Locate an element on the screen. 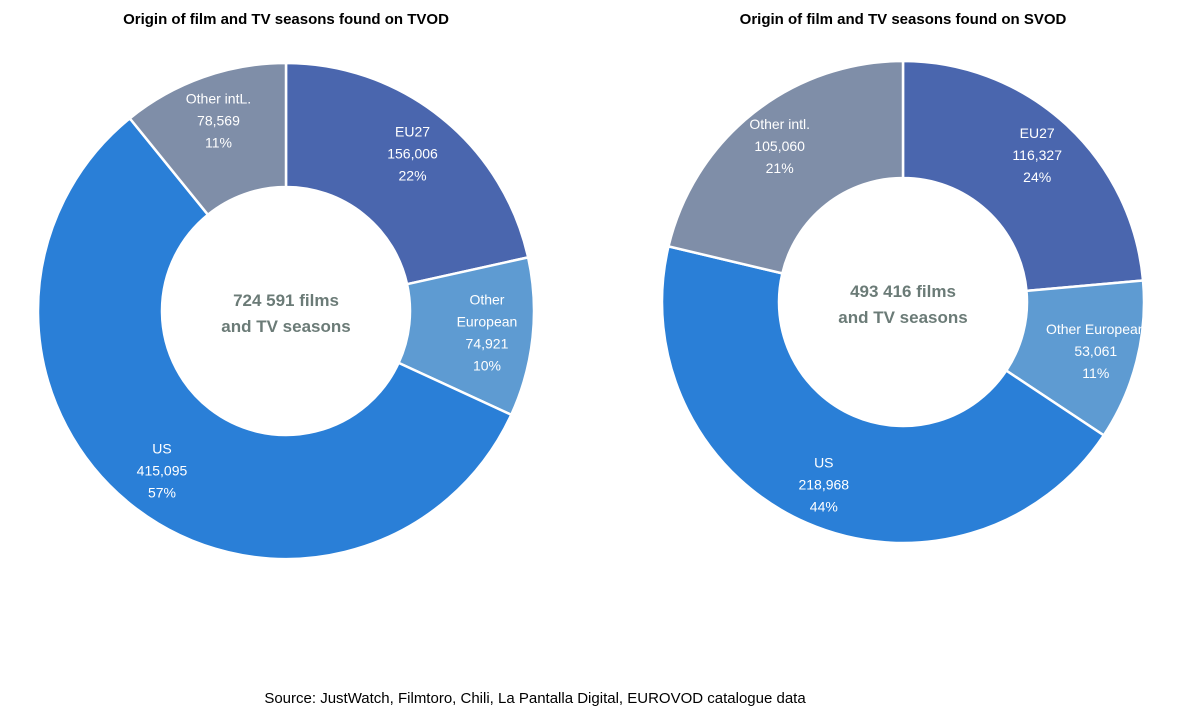 The image size is (1182, 724). slice-value: 78,569 is located at coordinates (218, 120).